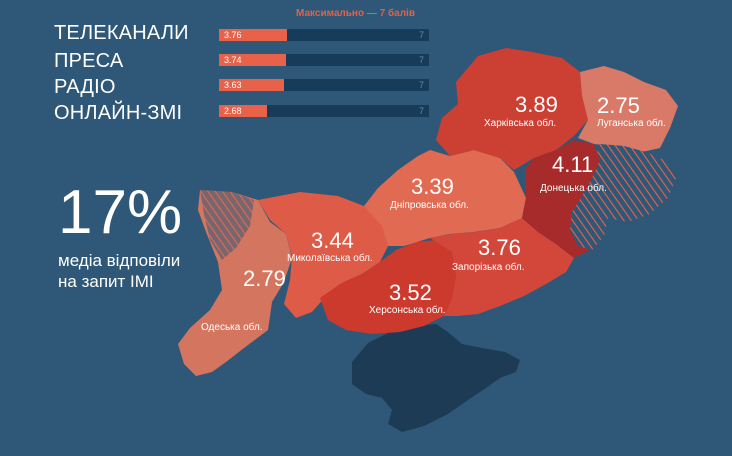 This screenshot has height=456, width=732. Describe the element at coordinates (520, 123) in the screenshot. I see `name-kharkiv: Харківська обл.` at that location.